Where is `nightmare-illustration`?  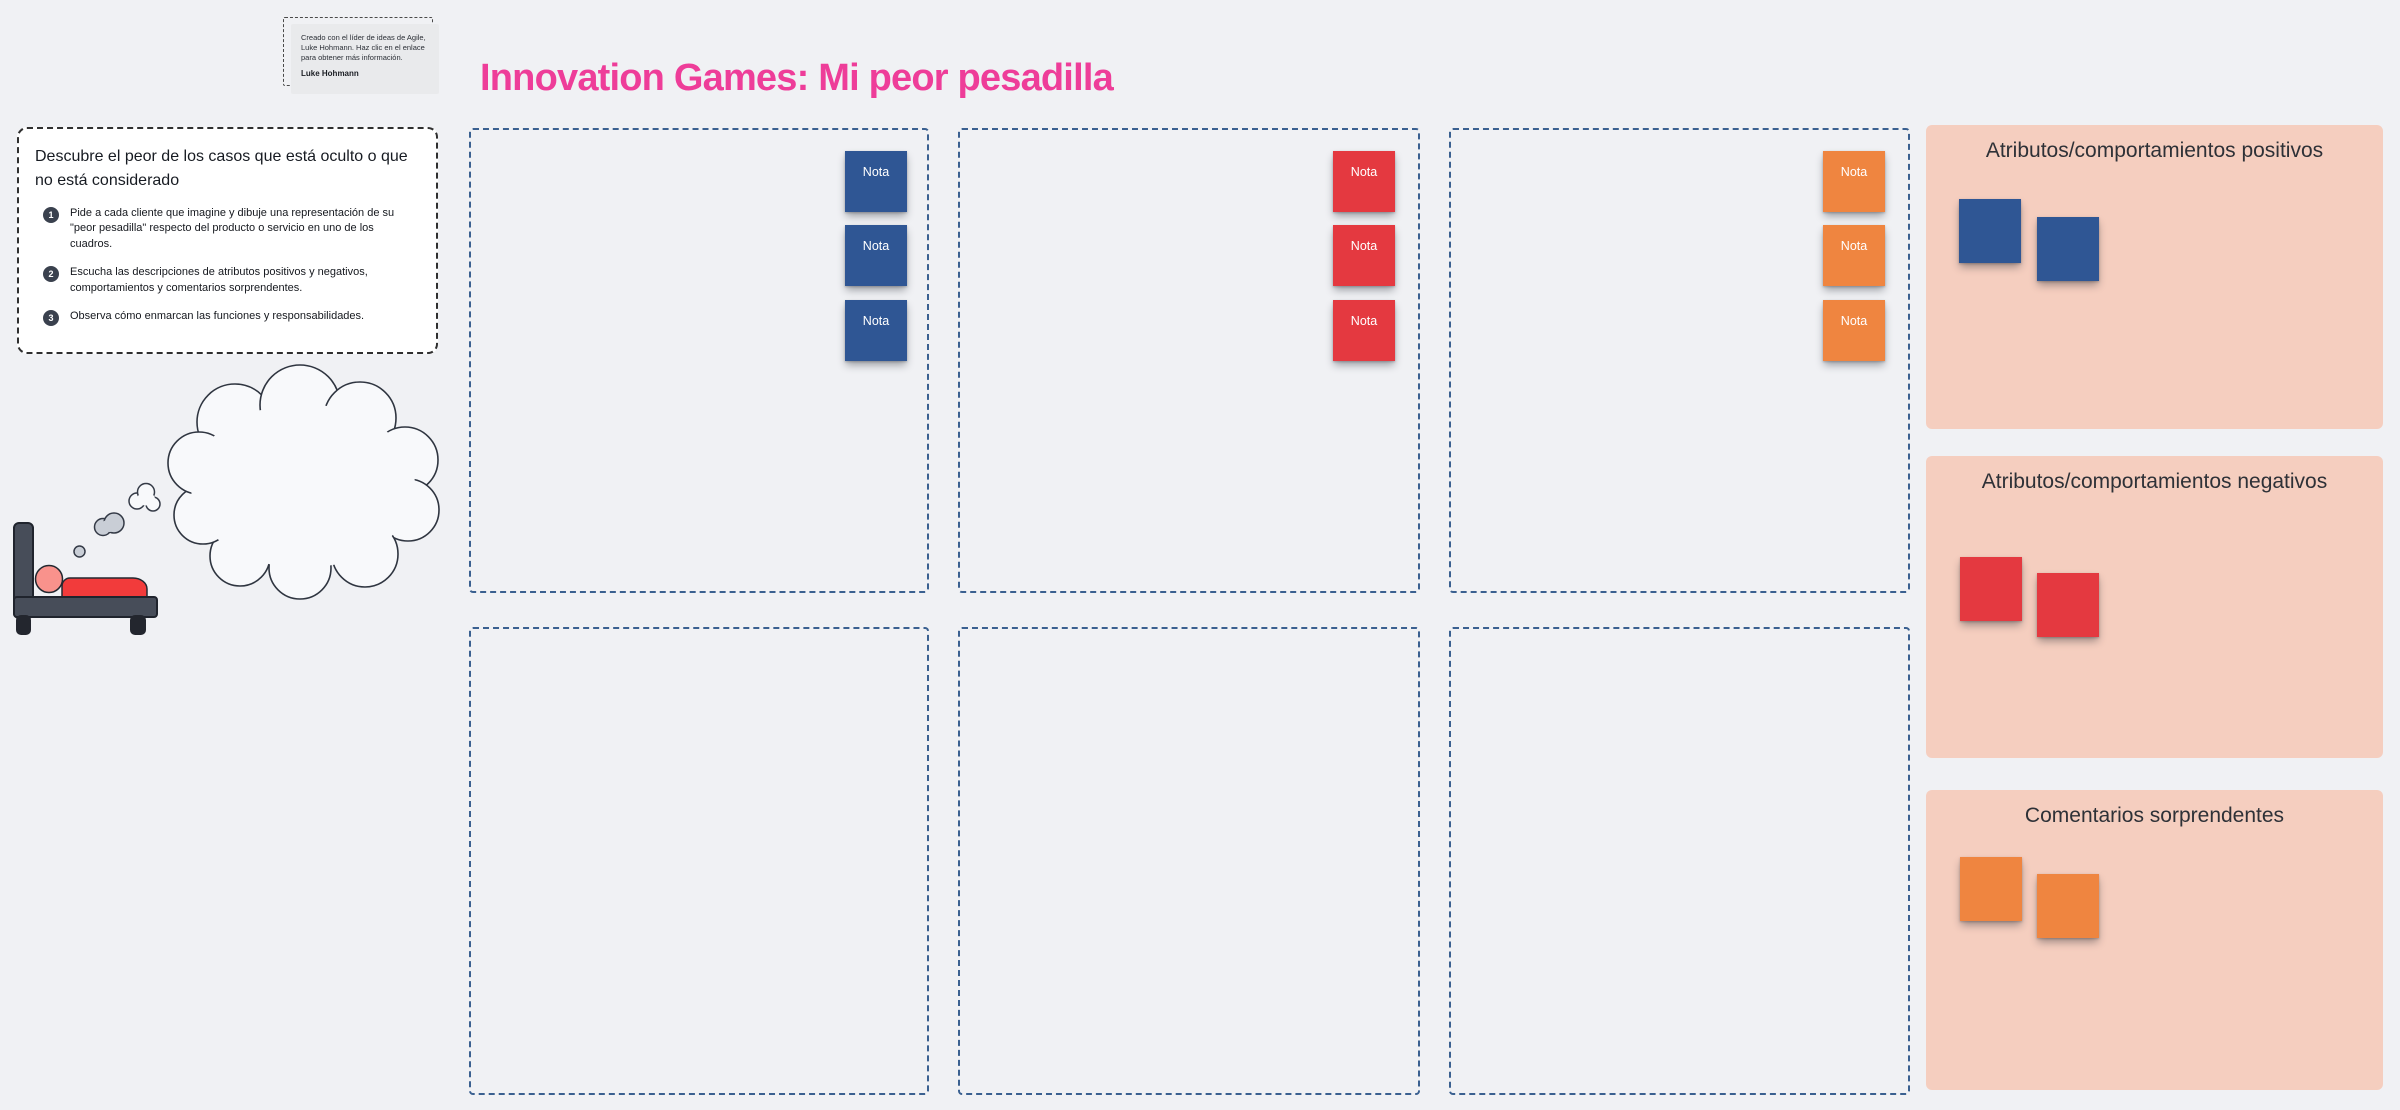
nightmare-illustration is located at coordinates (230, 505).